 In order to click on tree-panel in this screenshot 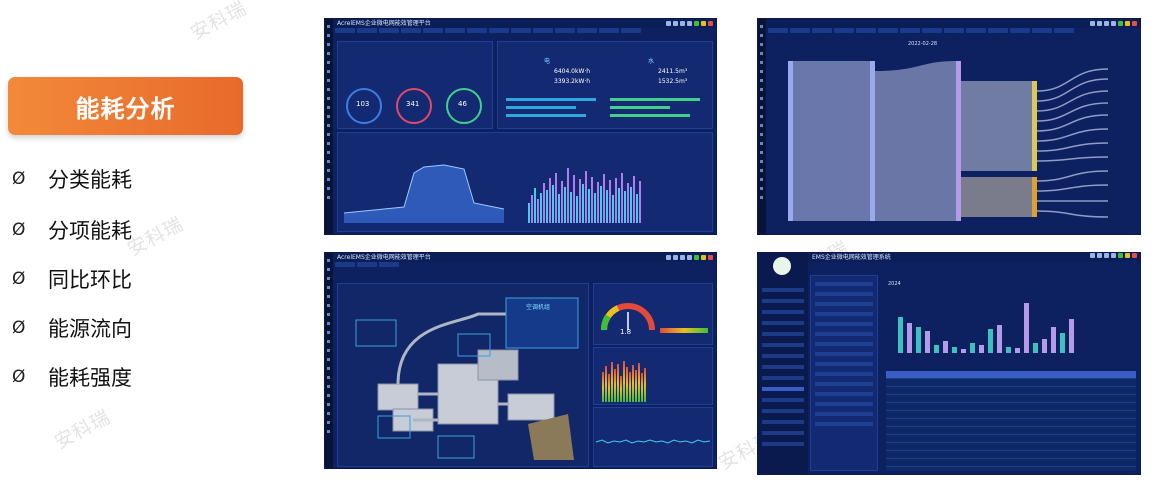, I will do `click(844, 373)`.